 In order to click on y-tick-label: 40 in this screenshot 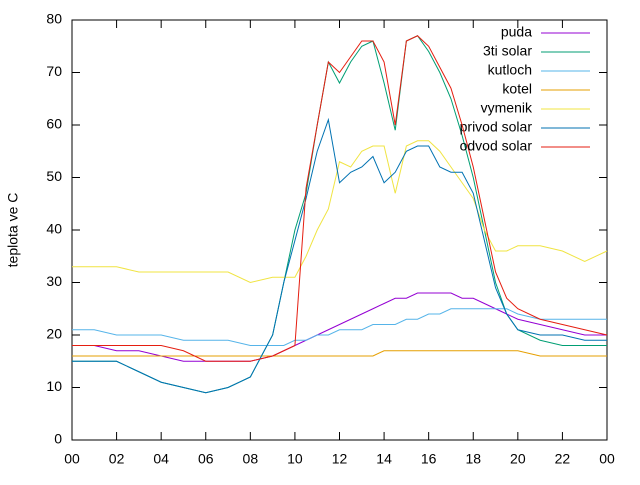, I will do `click(54, 229)`.